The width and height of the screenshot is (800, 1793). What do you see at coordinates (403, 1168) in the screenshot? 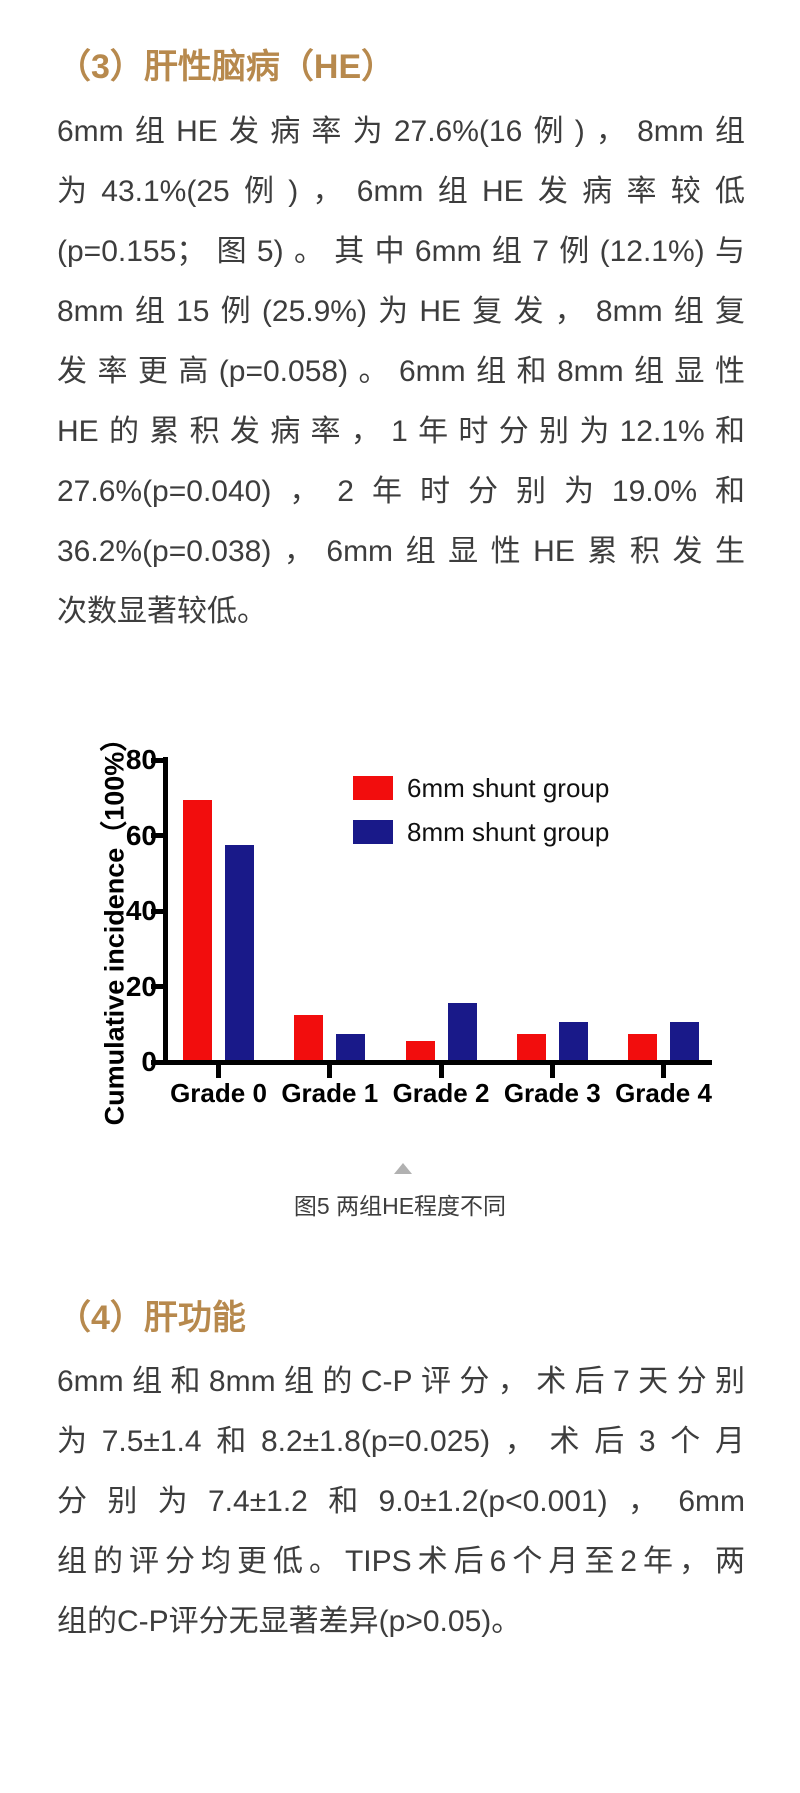
I see `collapse-triangle-icon` at bounding box center [403, 1168].